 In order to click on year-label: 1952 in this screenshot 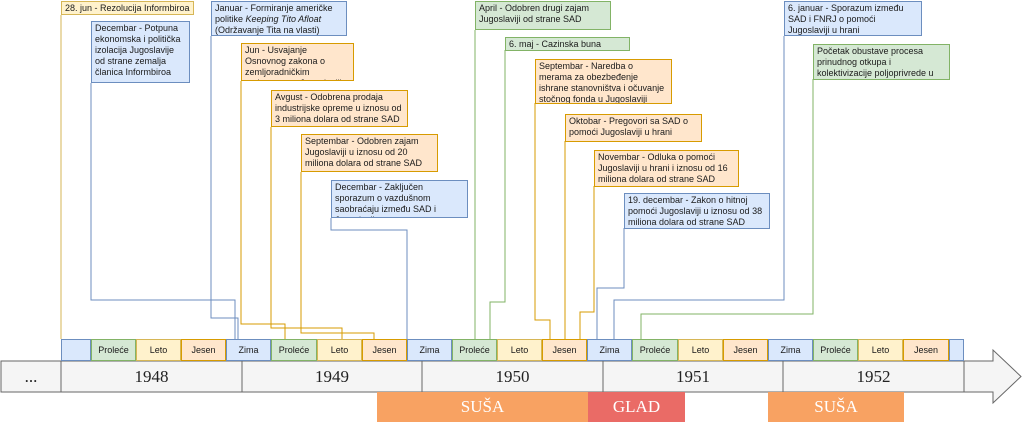, I will do `click(873, 376)`.